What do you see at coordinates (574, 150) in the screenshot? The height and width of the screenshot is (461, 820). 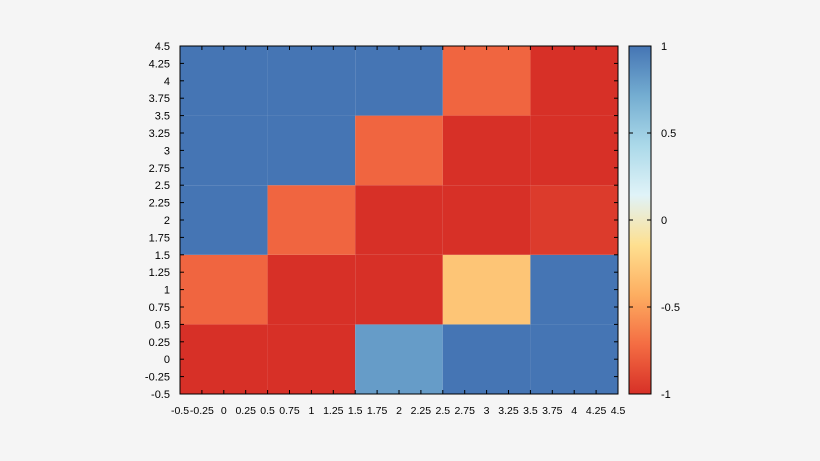 I see `heatmap-cell-x4-y3` at bounding box center [574, 150].